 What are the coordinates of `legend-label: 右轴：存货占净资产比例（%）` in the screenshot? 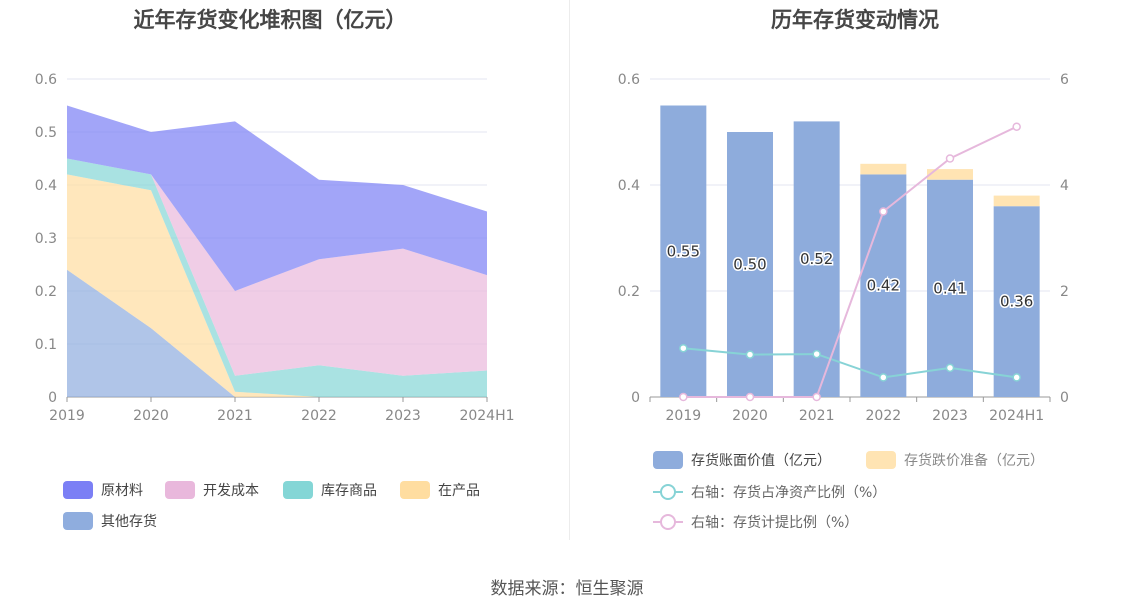 It's located at (789, 493).